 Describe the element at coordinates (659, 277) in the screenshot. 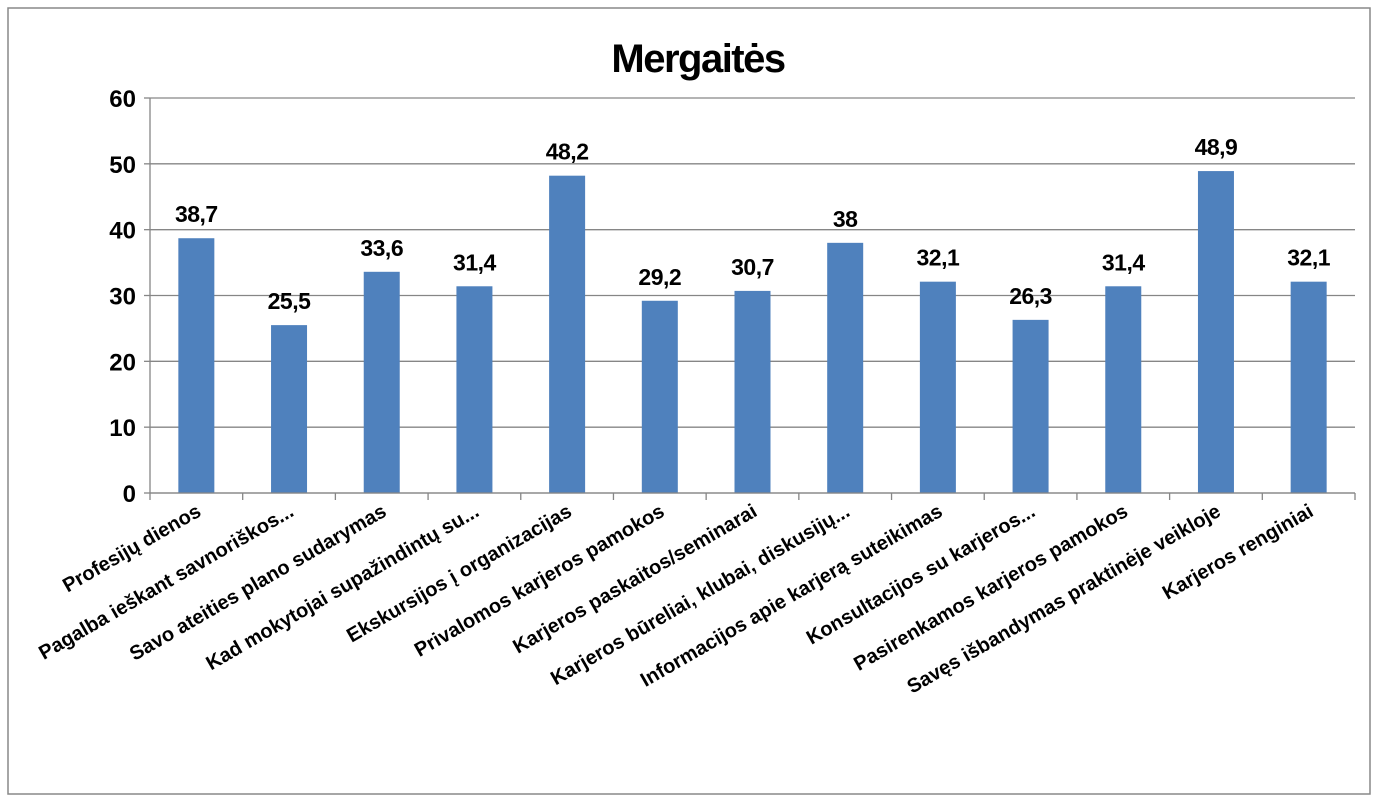

I see `value-label: 29,2` at that location.